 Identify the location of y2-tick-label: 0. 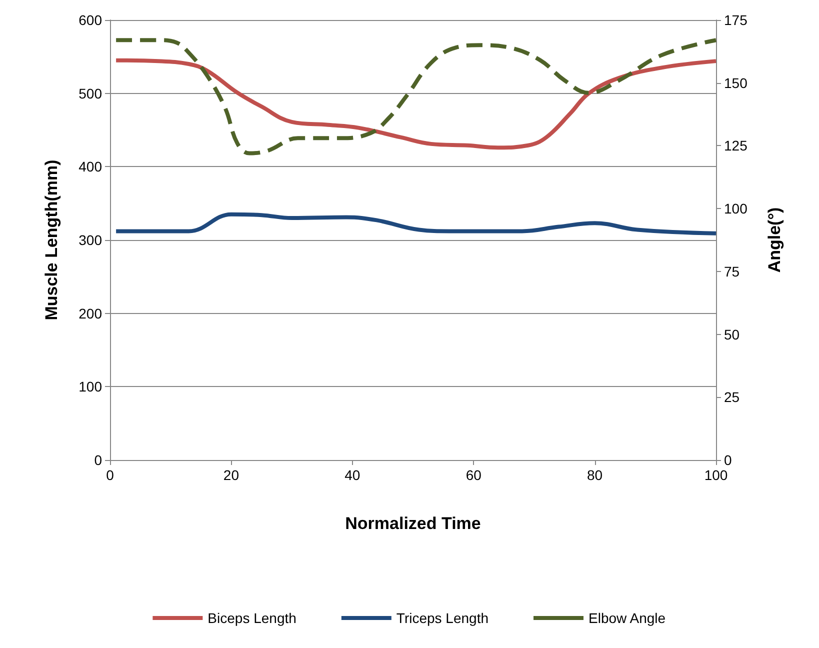
(728, 460).